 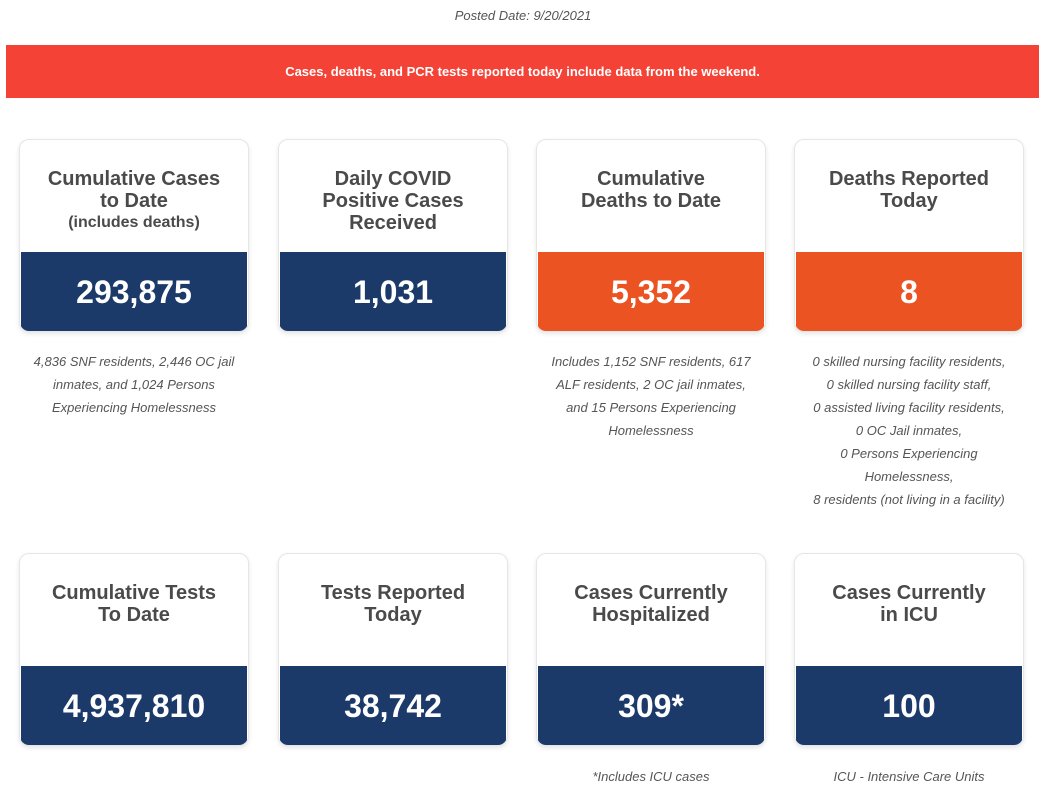 What do you see at coordinates (909, 615) in the screenshot?
I see `card-title-line: in ICU` at bounding box center [909, 615].